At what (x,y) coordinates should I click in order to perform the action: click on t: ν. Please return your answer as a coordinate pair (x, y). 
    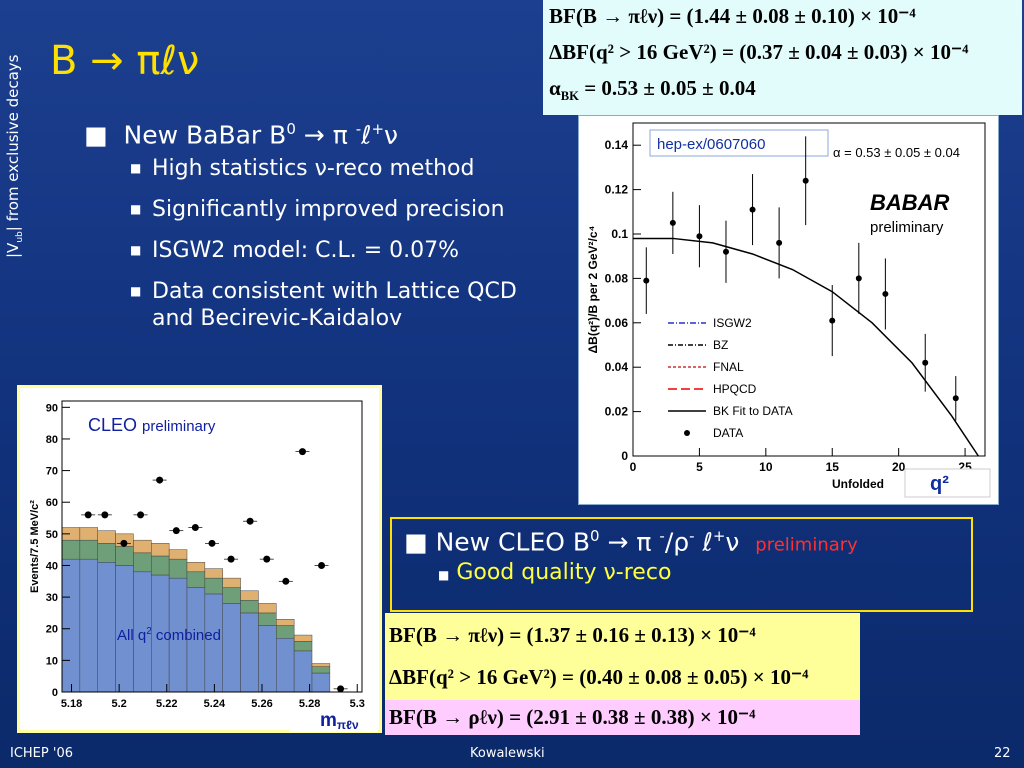
    Looking at the image, I should click on (732, 542).